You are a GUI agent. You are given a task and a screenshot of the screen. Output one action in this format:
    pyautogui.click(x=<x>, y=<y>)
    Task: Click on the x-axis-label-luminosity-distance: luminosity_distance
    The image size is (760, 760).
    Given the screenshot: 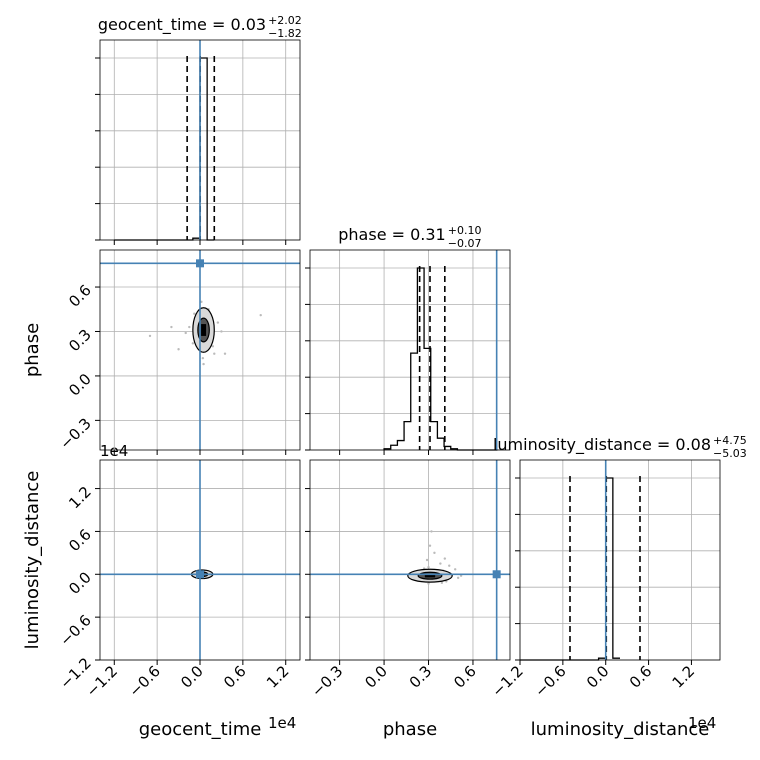 What is the action you would take?
    pyautogui.click(x=620, y=729)
    